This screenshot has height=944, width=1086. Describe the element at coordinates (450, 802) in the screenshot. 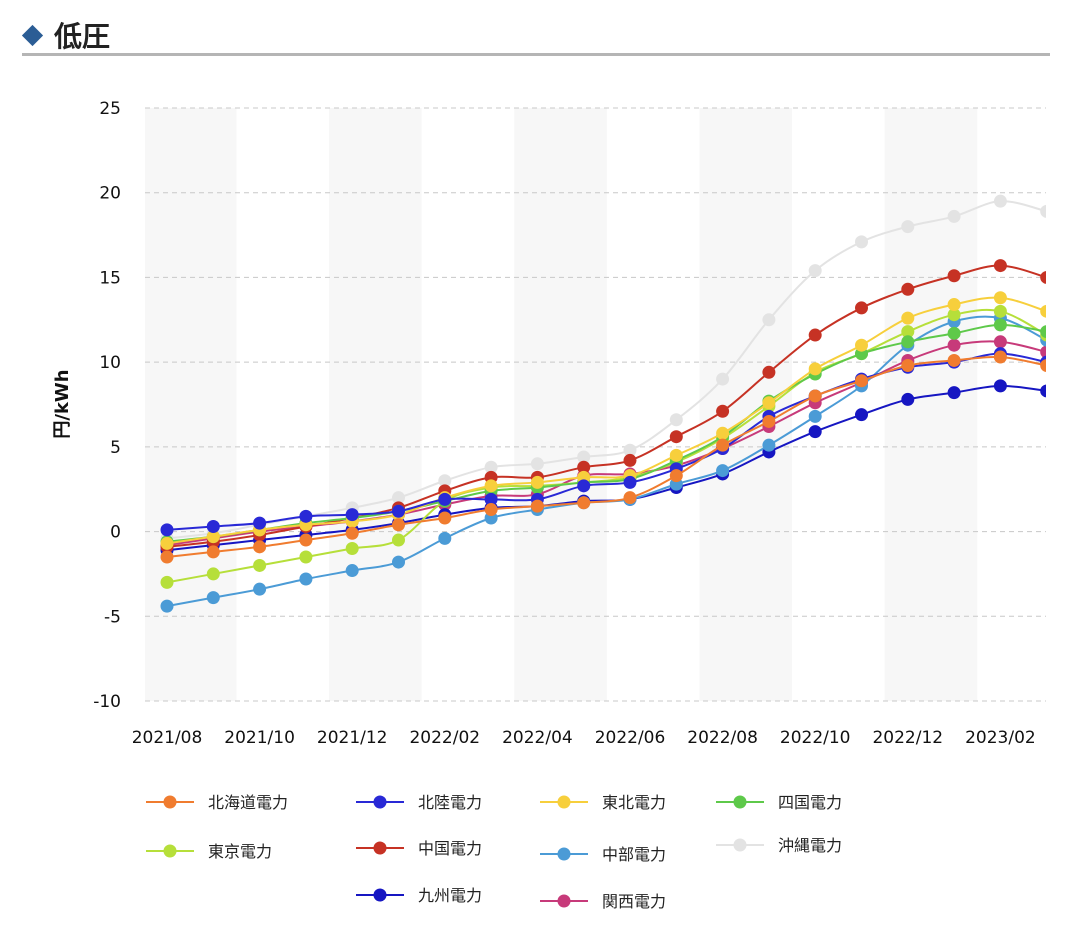

I see `legend-label: 北陸電力` at that location.